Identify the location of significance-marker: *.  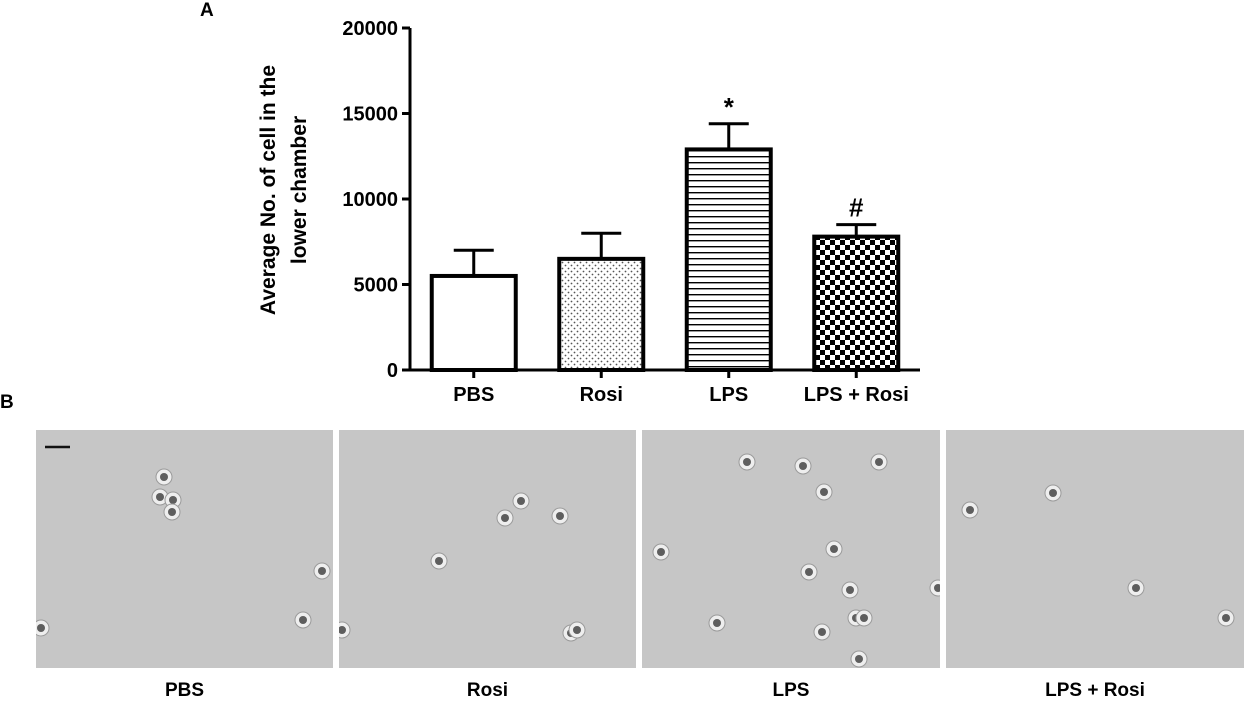
(729, 107).